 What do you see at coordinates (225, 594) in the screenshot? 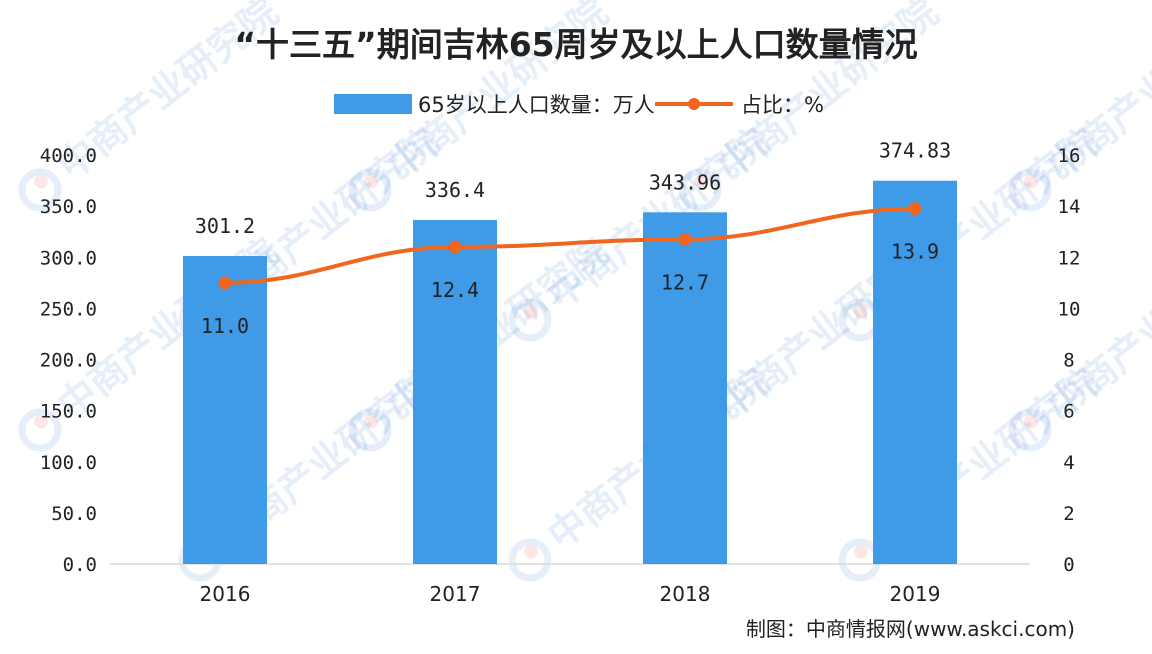
I see `x-tick-label: 2016` at bounding box center [225, 594].